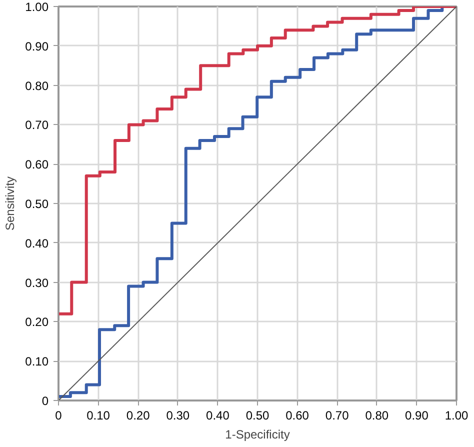 This screenshot has width=474, height=447. What do you see at coordinates (37, 85) in the screenshot?
I see `y-tick-label: 0.80` at bounding box center [37, 85].